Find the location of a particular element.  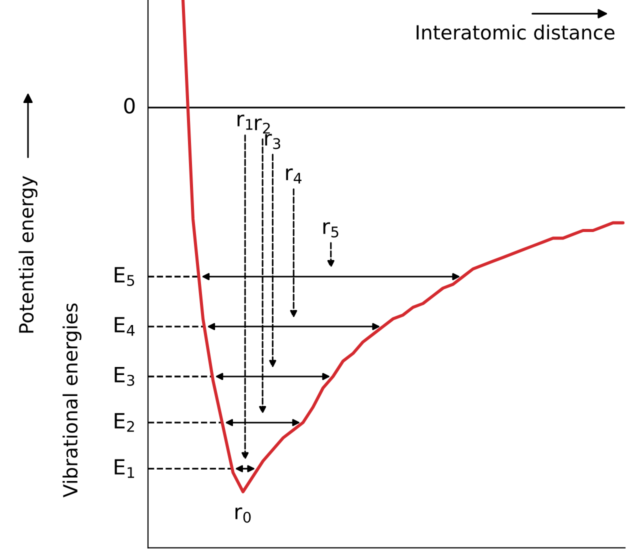

annotation: r$_{1}$ is located at coordinates (245, 122).